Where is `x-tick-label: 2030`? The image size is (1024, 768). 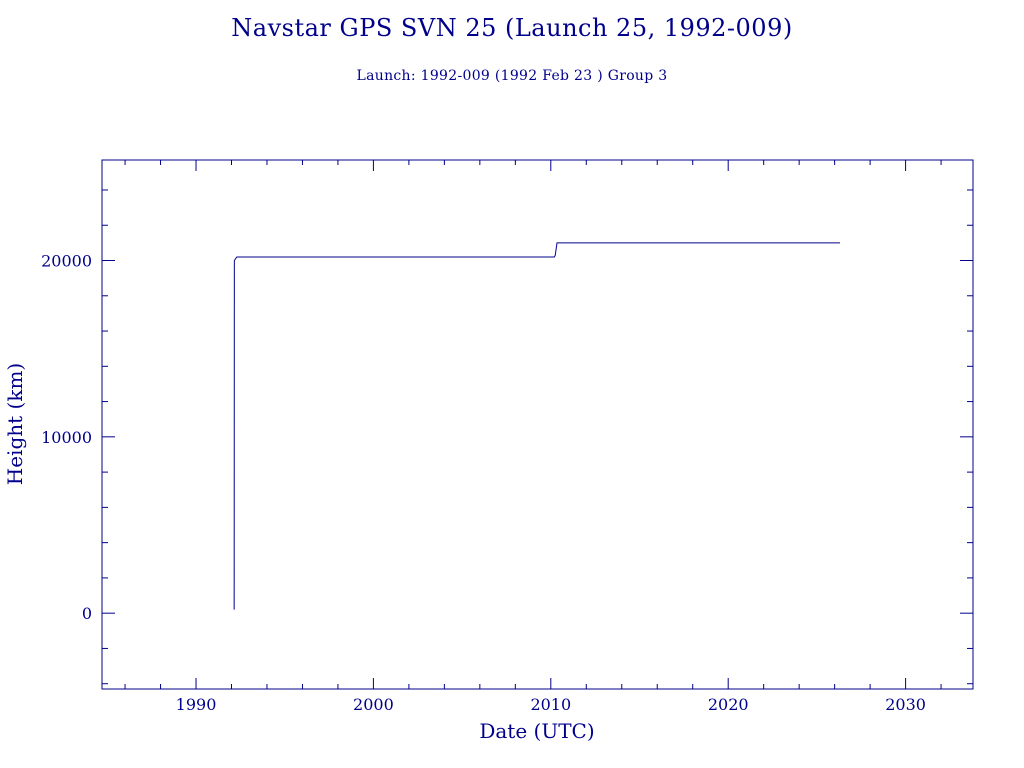 x-tick-label: 2030 is located at coordinates (905, 704).